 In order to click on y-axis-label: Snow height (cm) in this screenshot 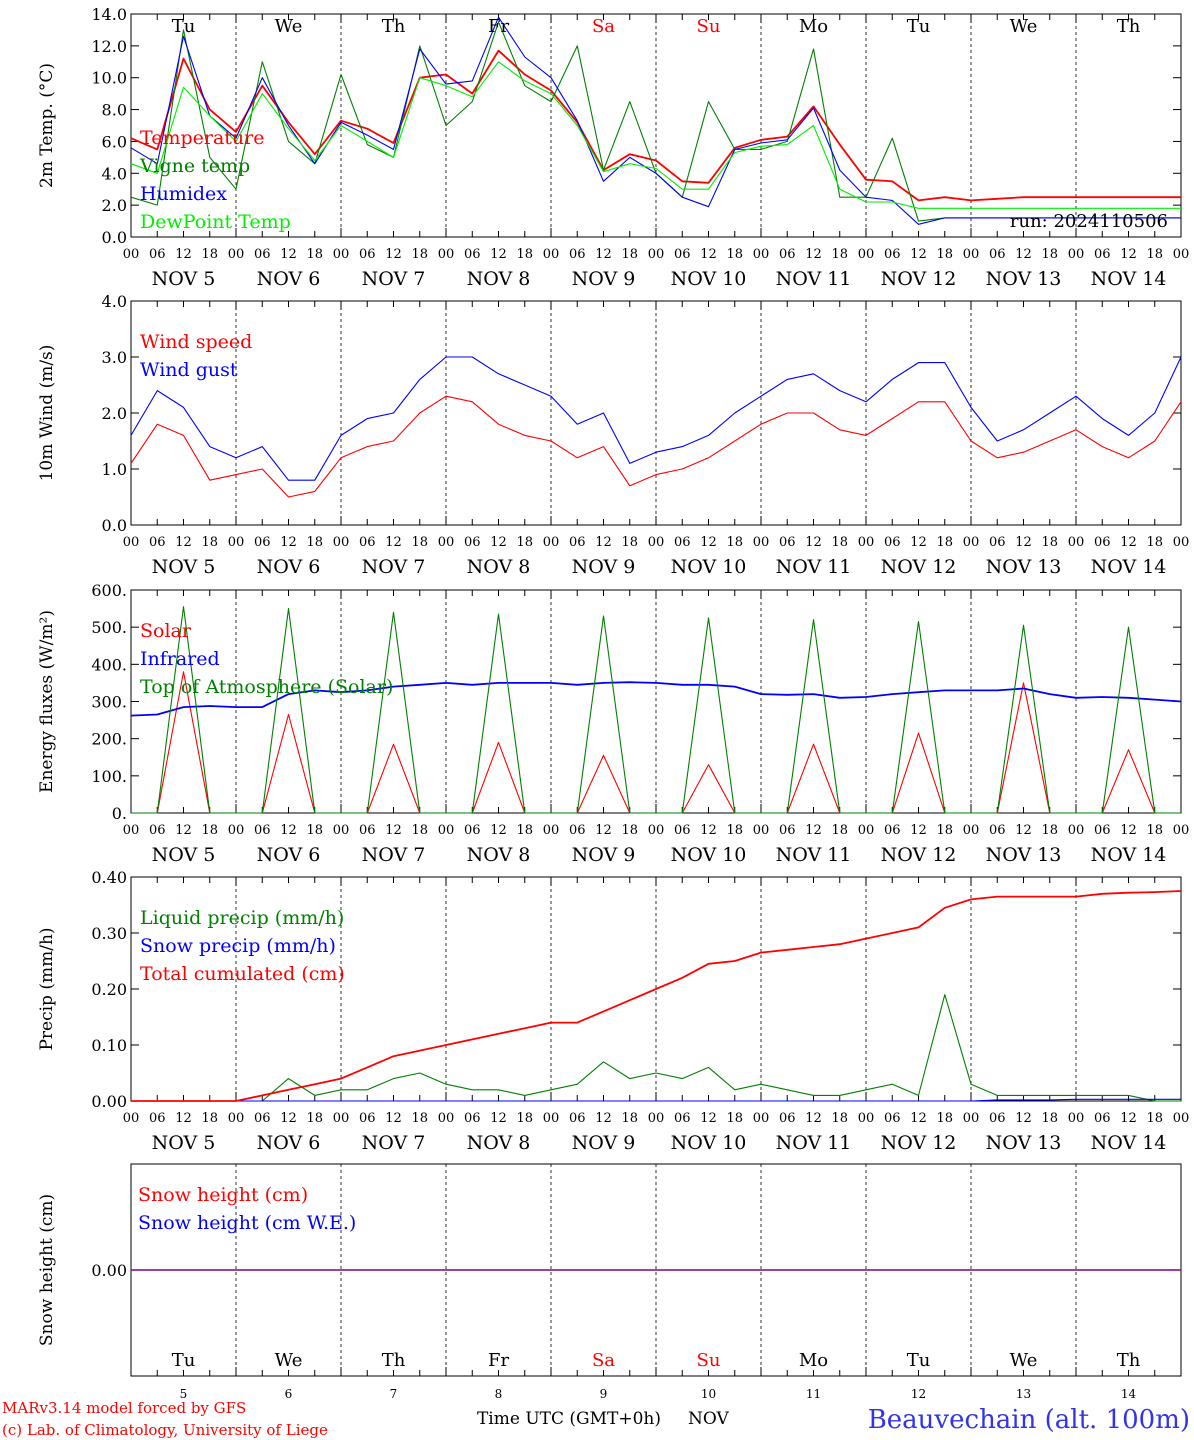, I will do `click(47, 1270)`.